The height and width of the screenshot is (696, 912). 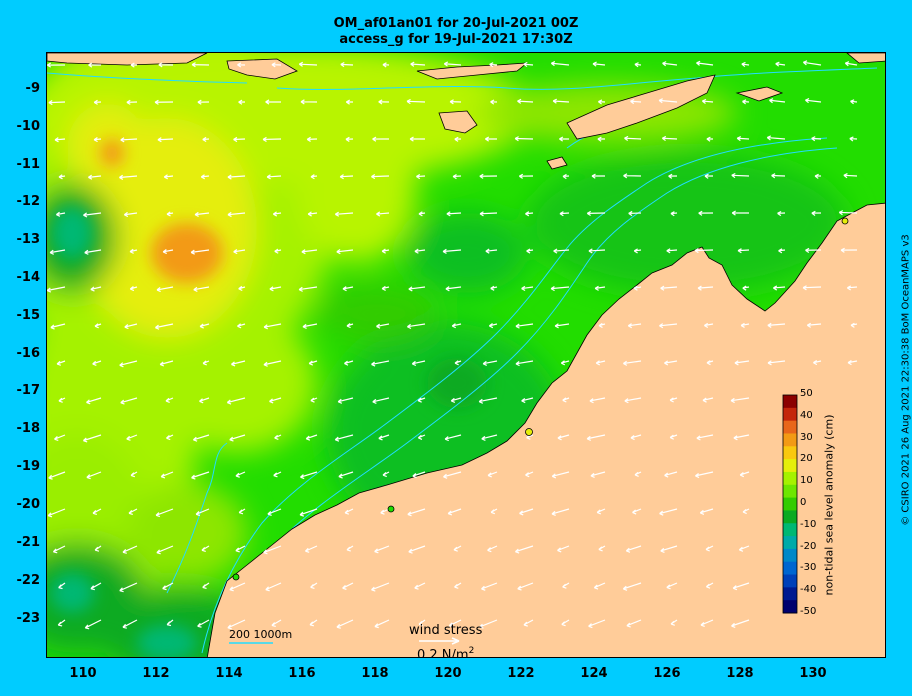 What do you see at coordinates (808, 524) in the screenshot?
I see `colorbar-tick-label: -10` at bounding box center [808, 524].